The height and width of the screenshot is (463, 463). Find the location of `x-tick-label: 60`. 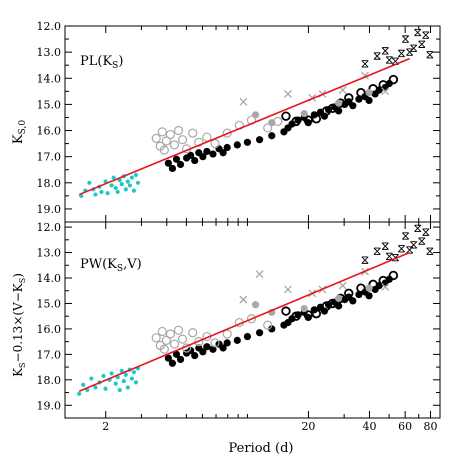

x-tick-label: 60 is located at coordinates (405, 426).